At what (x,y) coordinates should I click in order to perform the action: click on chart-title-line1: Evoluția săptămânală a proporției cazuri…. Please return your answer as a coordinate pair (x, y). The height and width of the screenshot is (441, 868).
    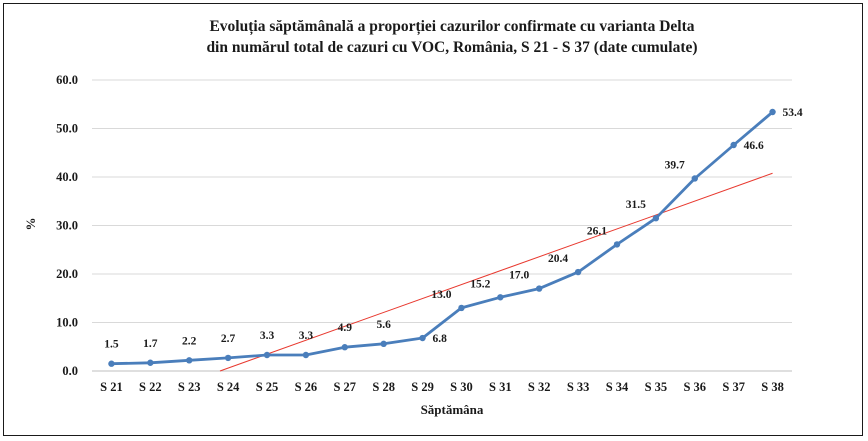
    Looking at the image, I should click on (451, 26).